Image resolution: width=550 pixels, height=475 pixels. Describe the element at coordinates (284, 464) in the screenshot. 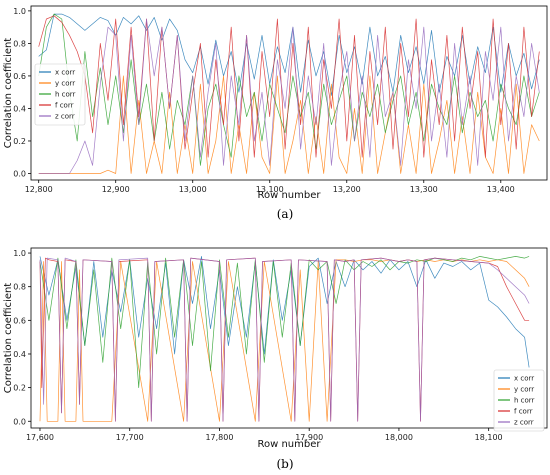

I see `panel-label: (b)` at that location.